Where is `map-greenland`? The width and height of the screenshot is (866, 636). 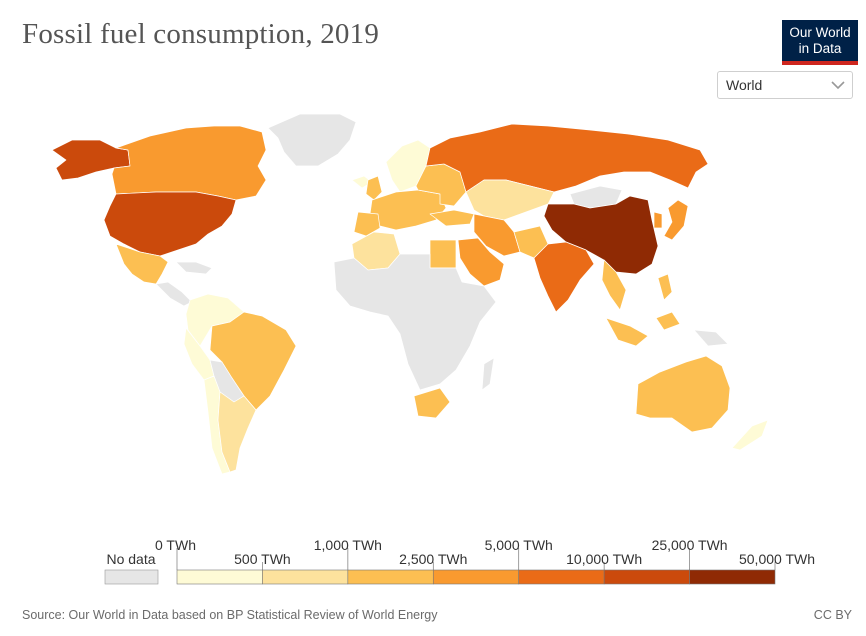 map-greenland is located at coordinates (312, 140).